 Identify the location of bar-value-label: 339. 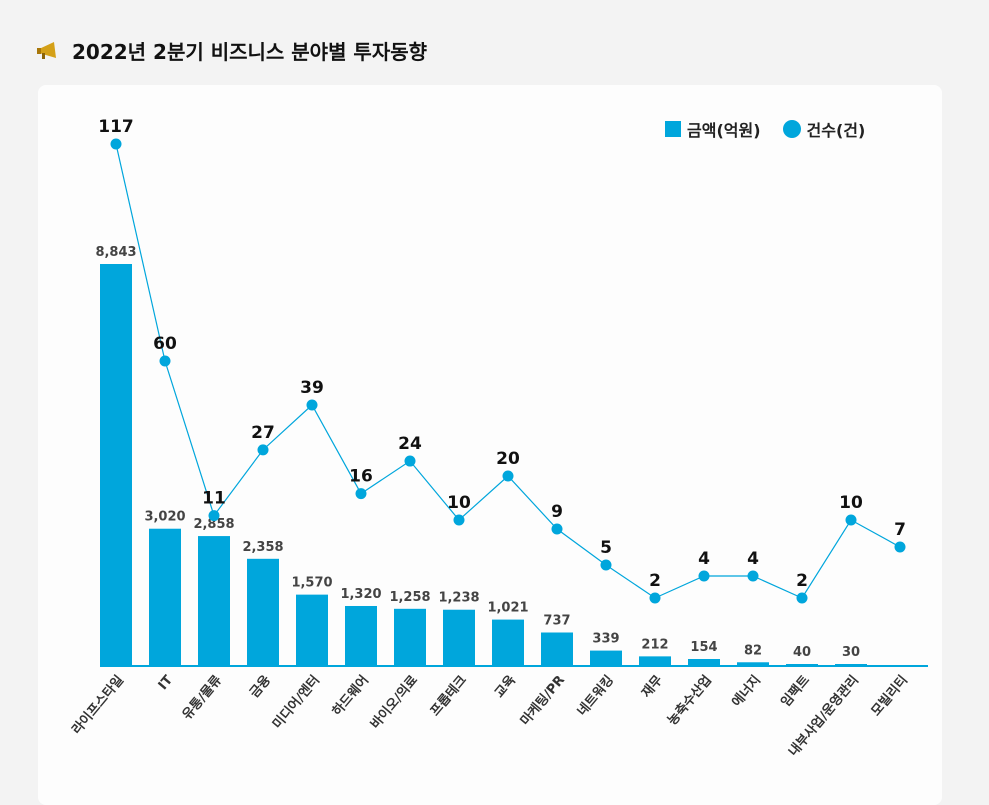
(605, 639).